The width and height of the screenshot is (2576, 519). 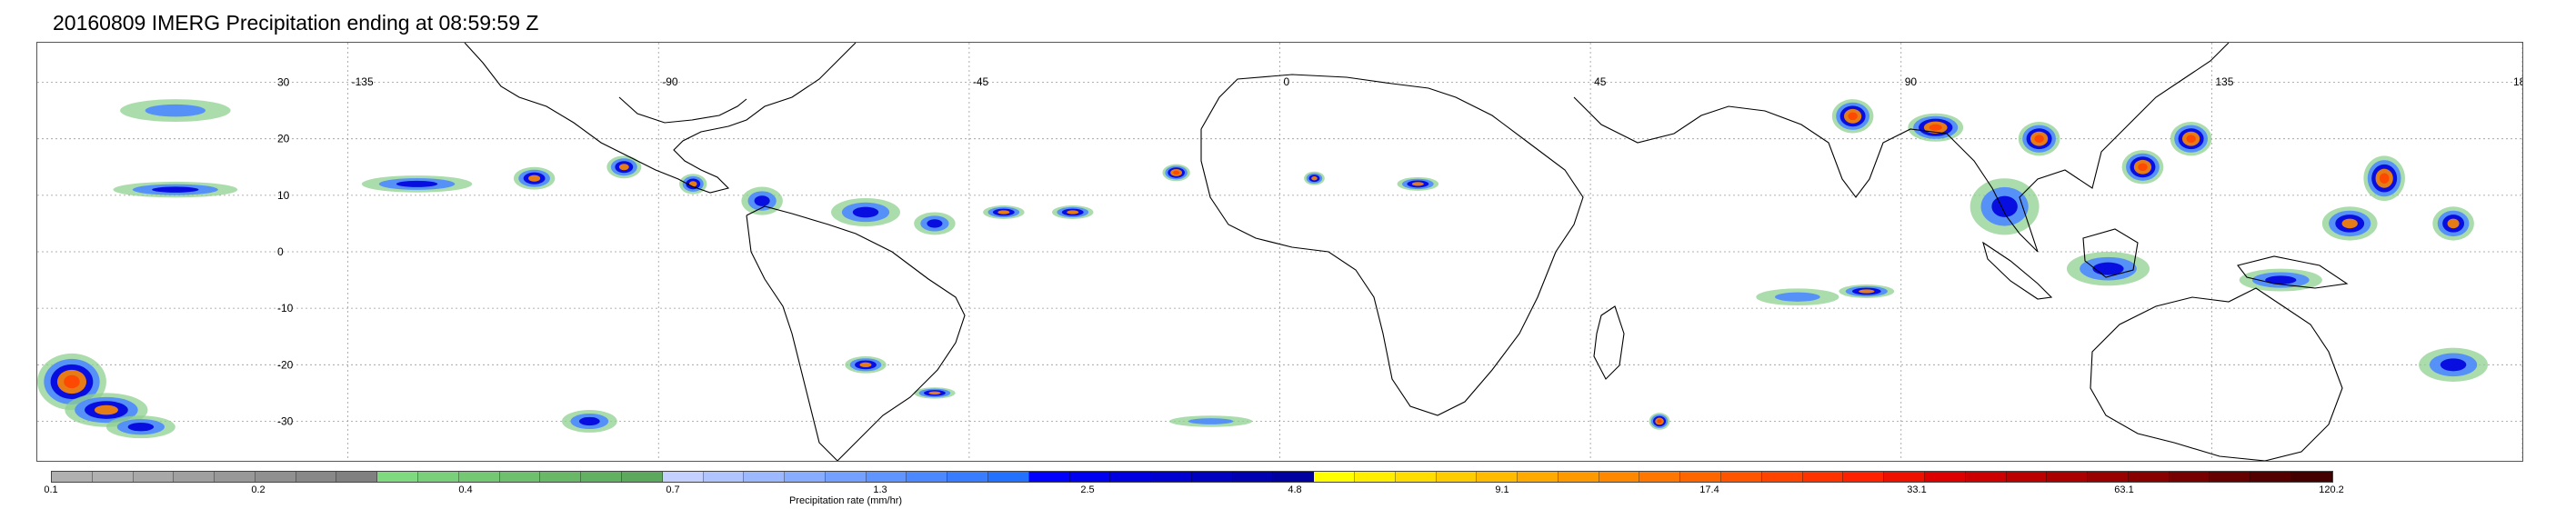 I want to click on coastline-new-guinea, so click(x=2293, y=272).